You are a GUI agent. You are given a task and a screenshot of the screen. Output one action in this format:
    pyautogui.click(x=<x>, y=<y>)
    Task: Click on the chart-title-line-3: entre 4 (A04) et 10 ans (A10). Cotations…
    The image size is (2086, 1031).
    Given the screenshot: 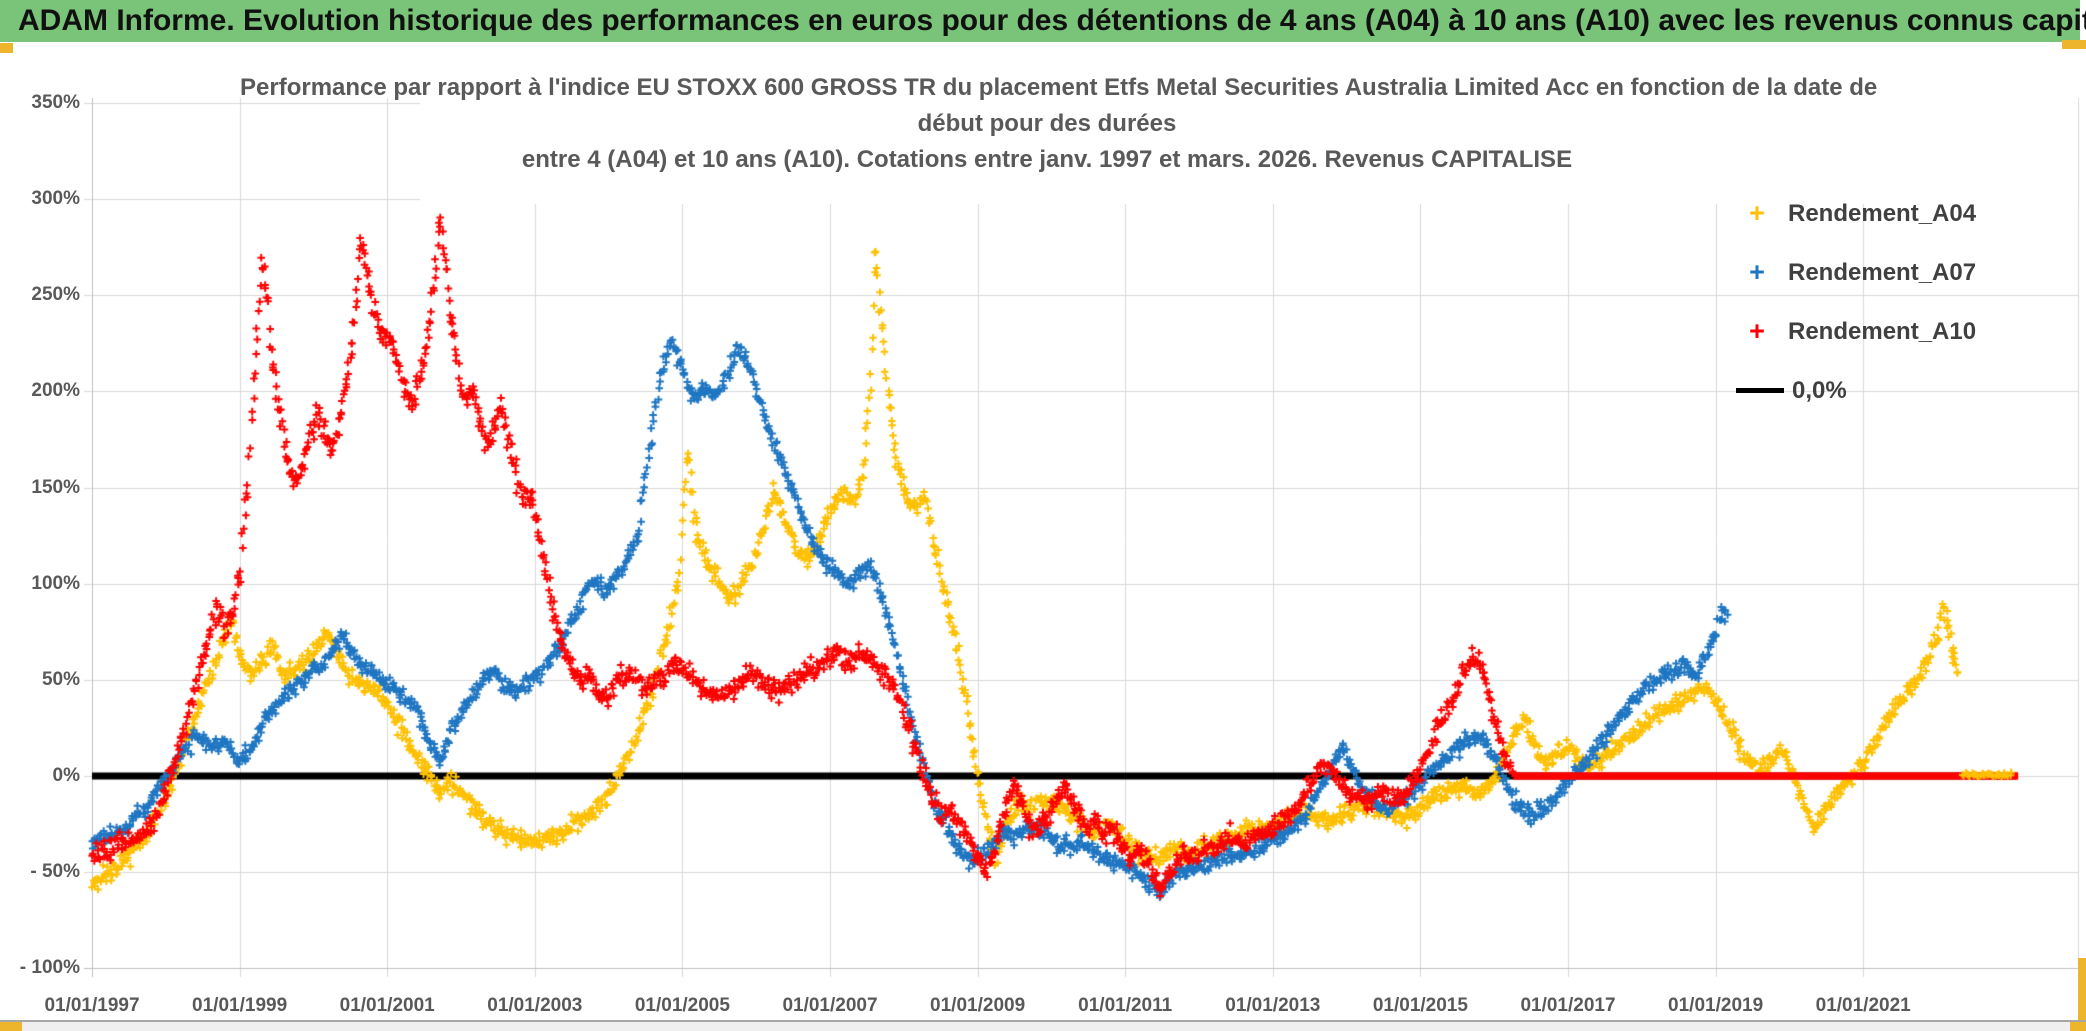 What is the action you would take?
    pyautogui.click(x=1047, y=159)
    